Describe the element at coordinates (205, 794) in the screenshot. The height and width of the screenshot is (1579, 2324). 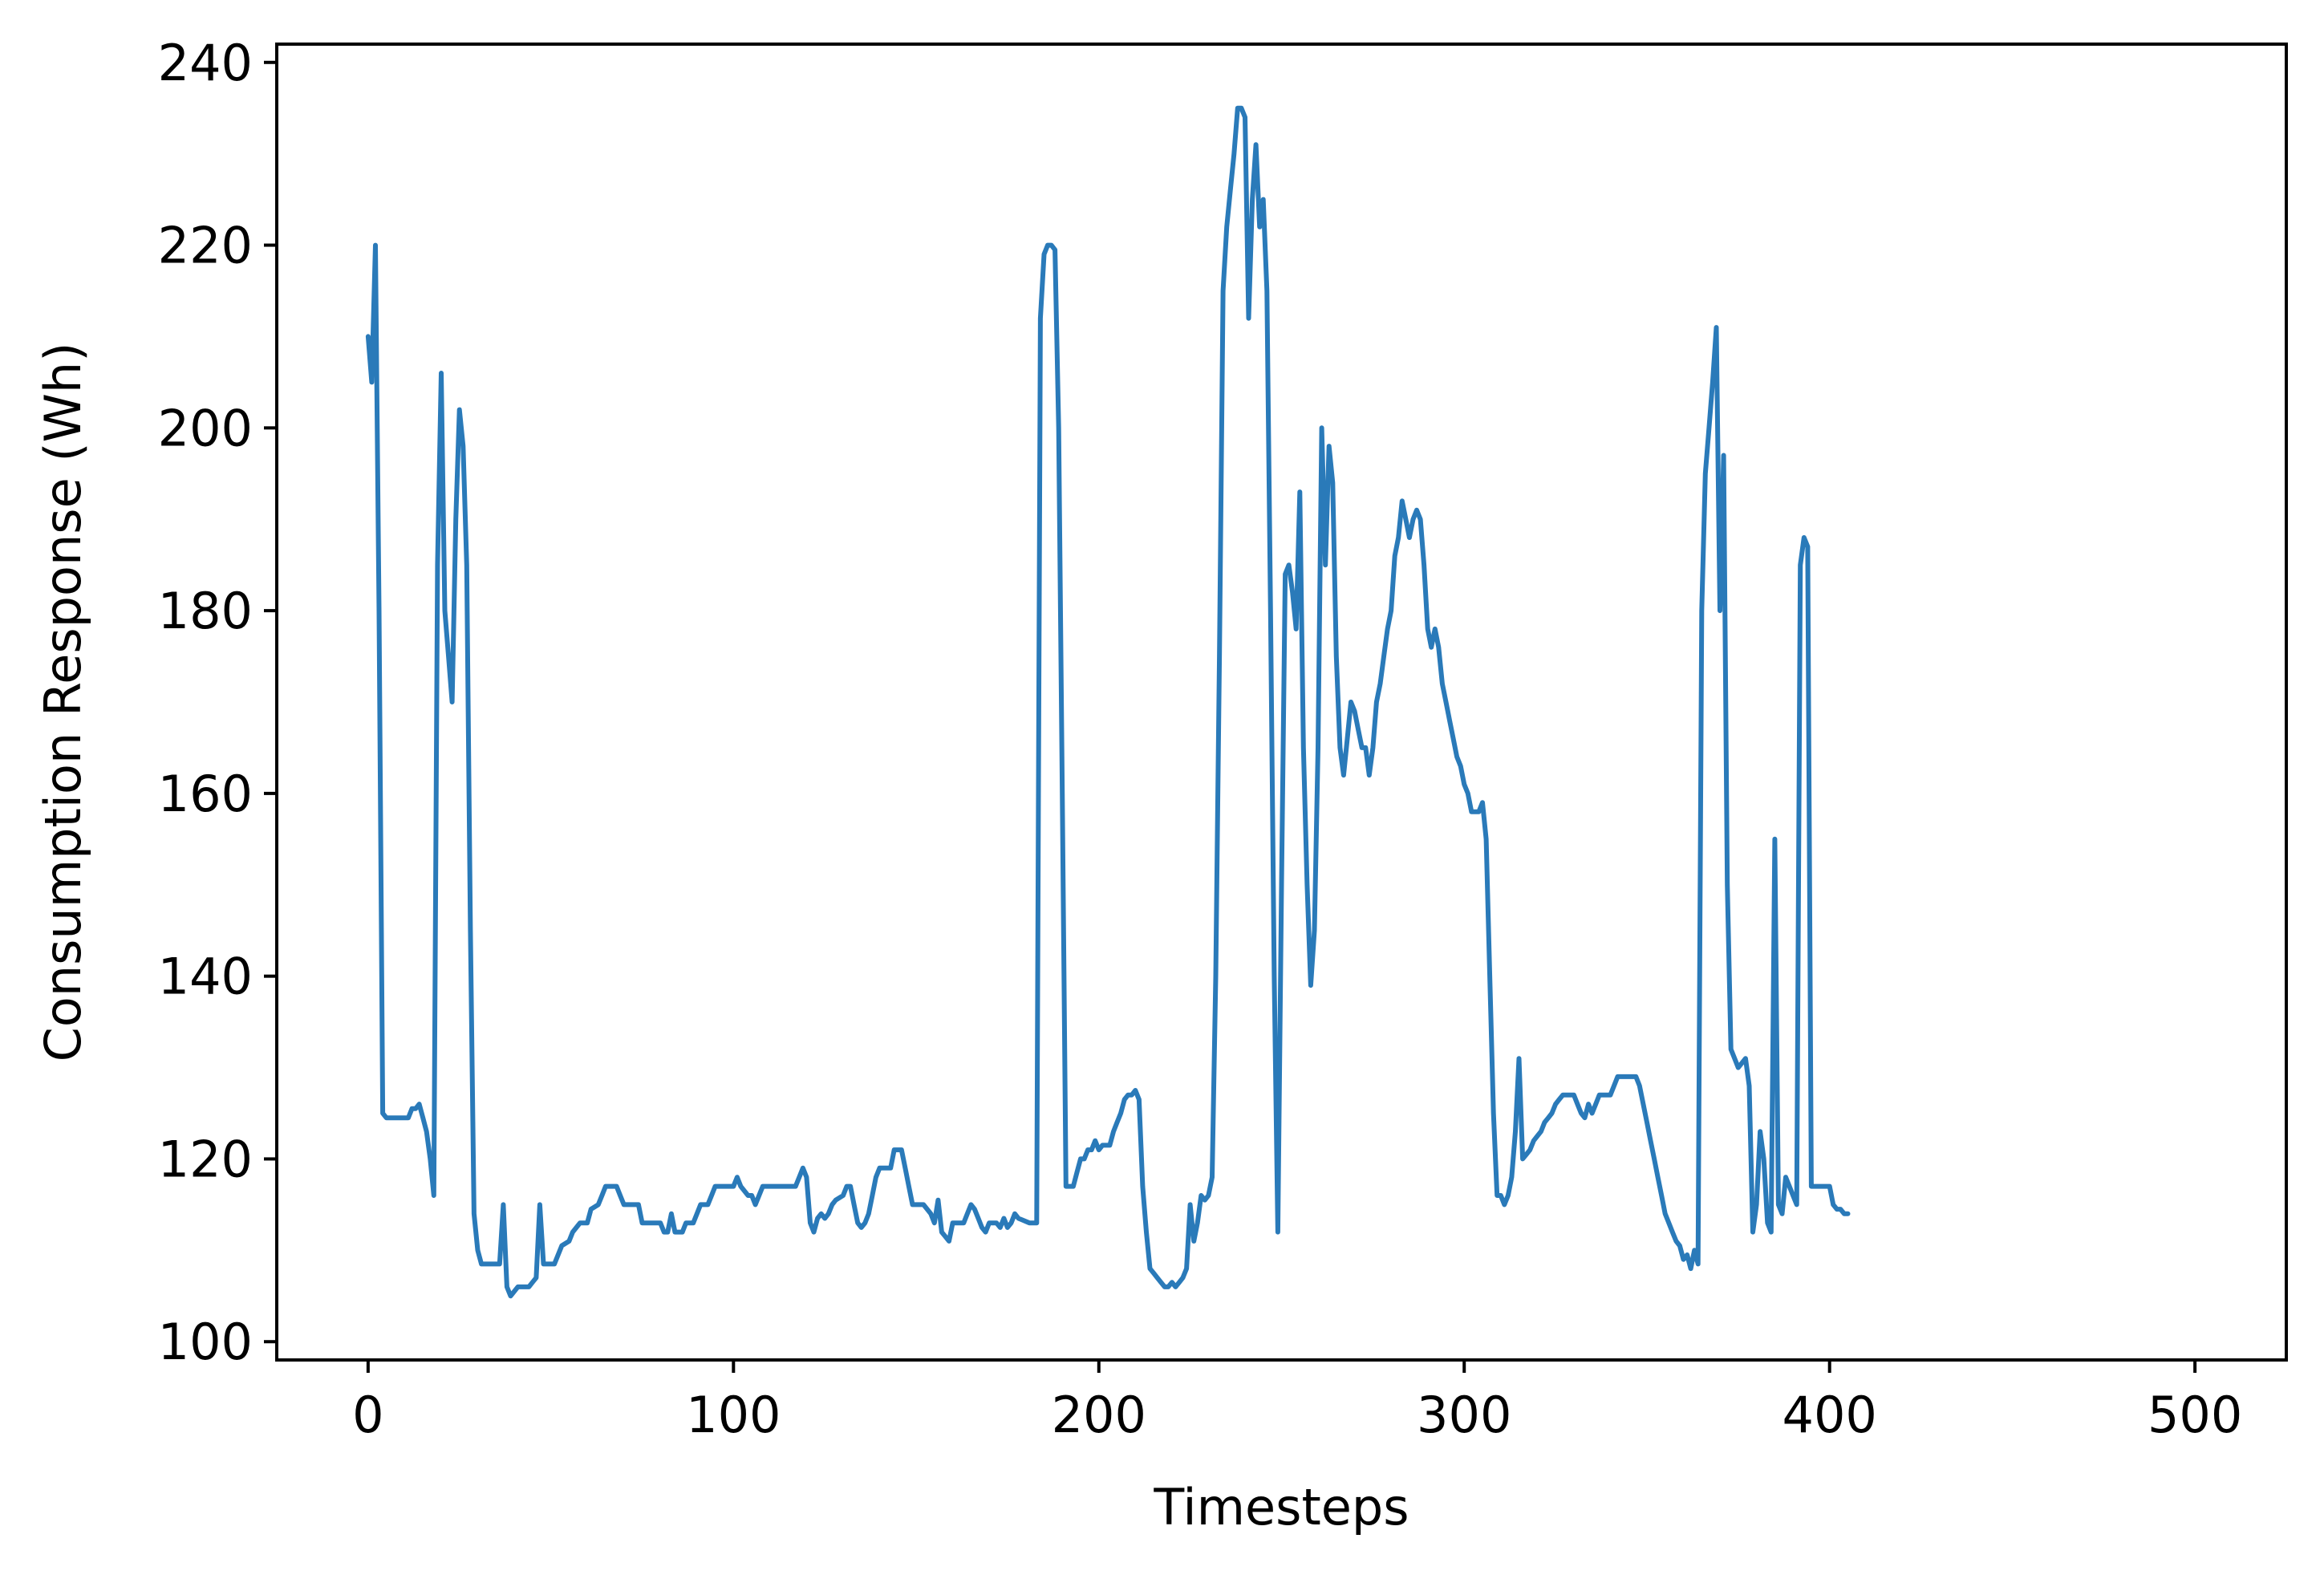
I see `y-tick-label: 160` at that location.